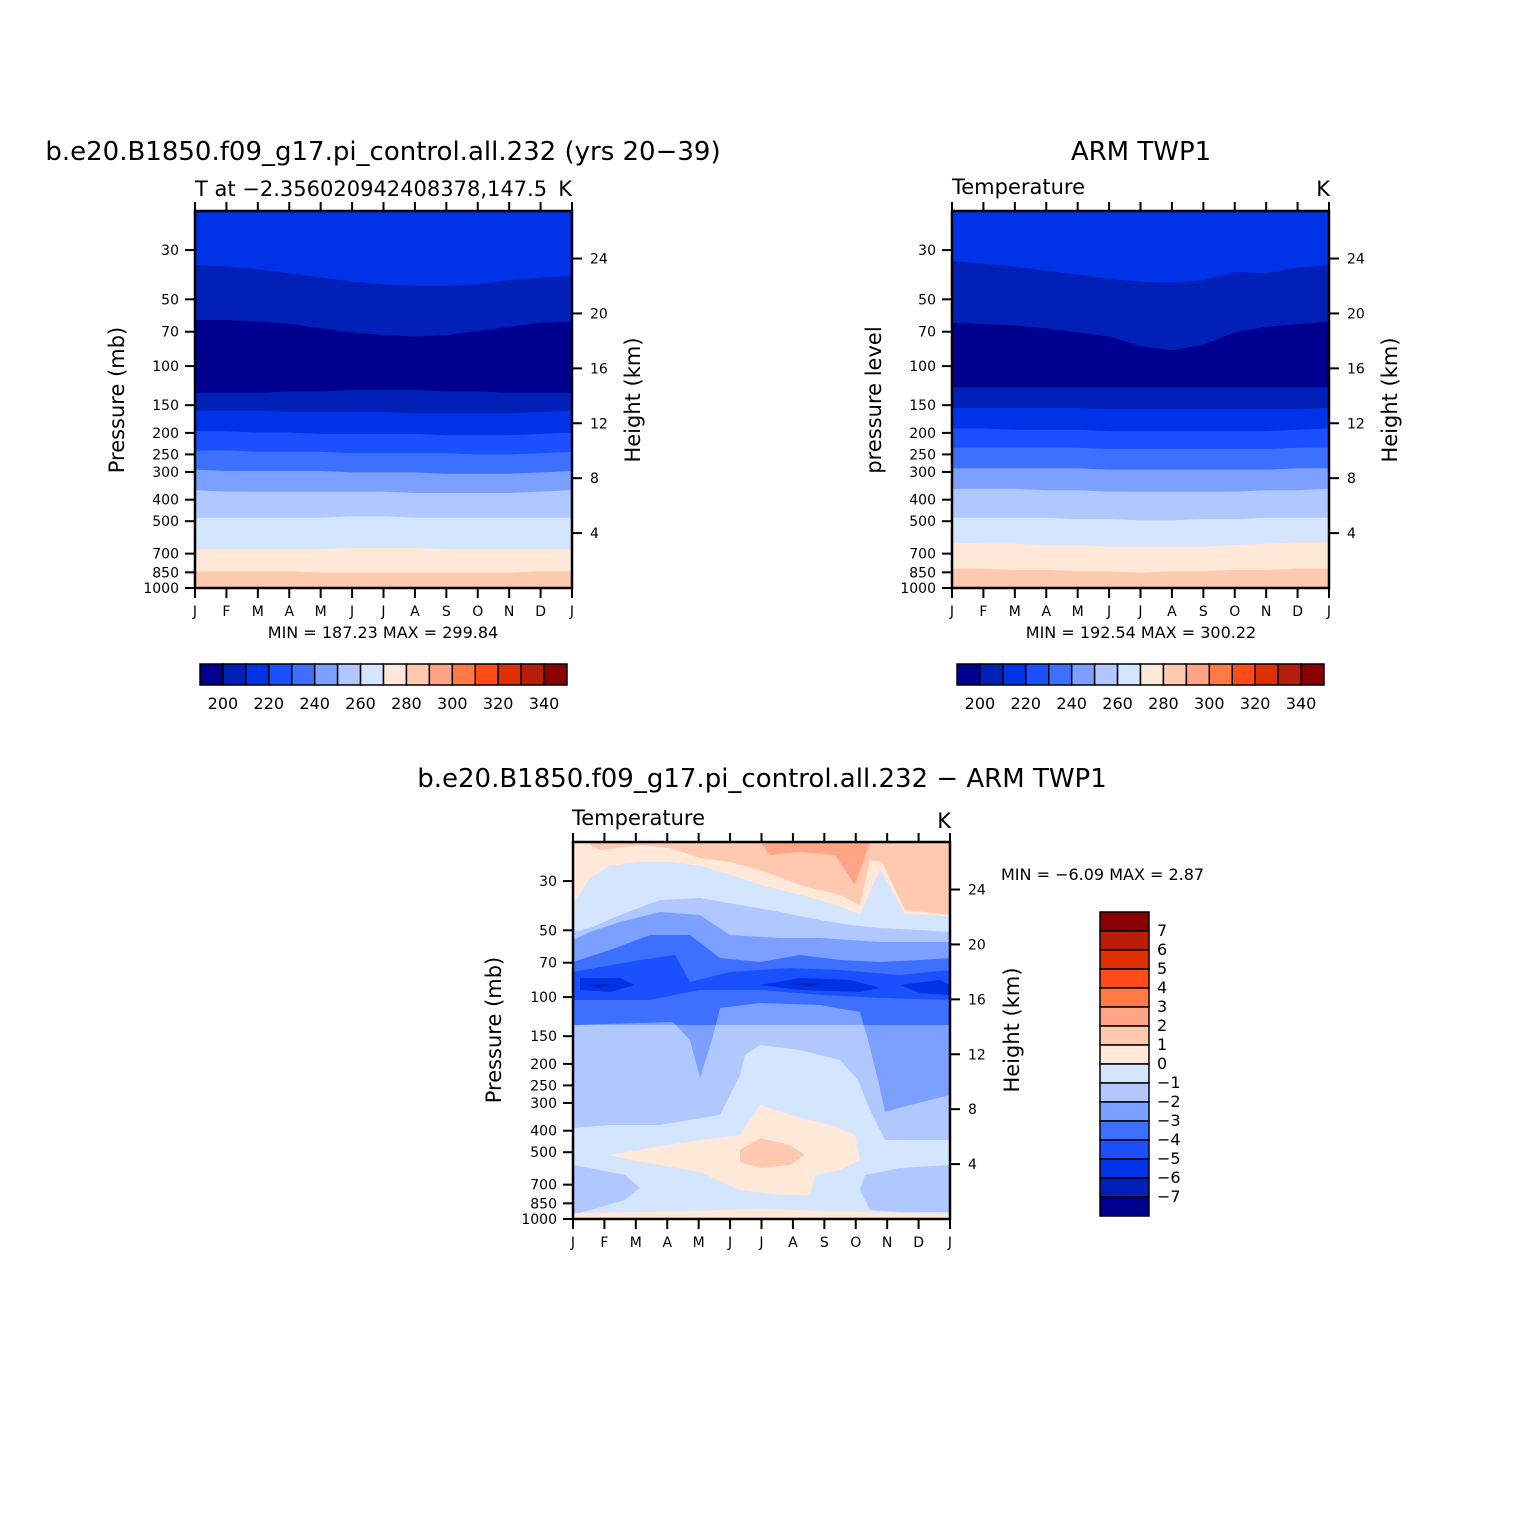 The height and width of the screenshot is (1524, 1524). I want to click on colorbar-label: −1, so click(1169, 1082).